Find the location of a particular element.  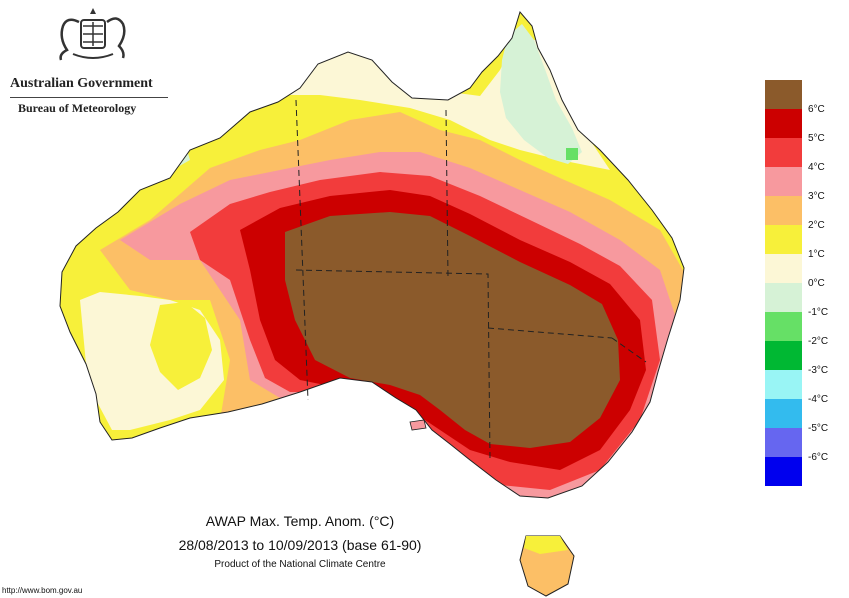

legend-label: -3°C is located at coordinates (818, 370).